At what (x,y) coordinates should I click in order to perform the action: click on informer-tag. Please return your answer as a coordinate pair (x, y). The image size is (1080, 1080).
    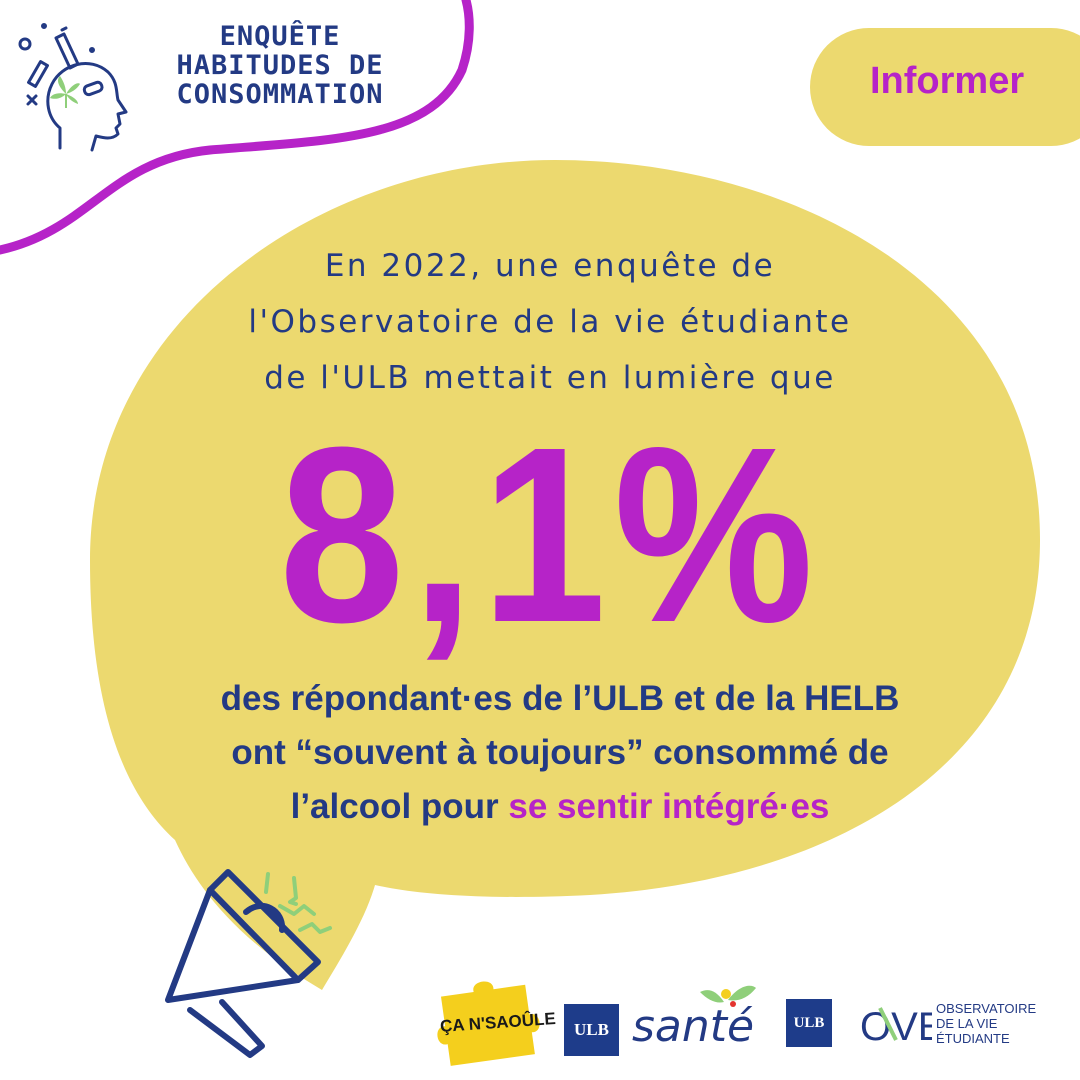
    Looking at the image, I should click on (945, 87).